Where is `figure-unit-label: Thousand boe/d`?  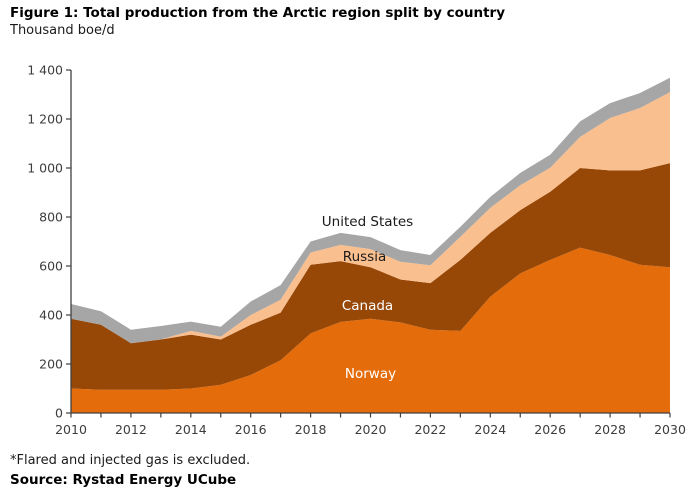 figure-unit-label: Thousand boe/d is located at coordinates (62, 30).